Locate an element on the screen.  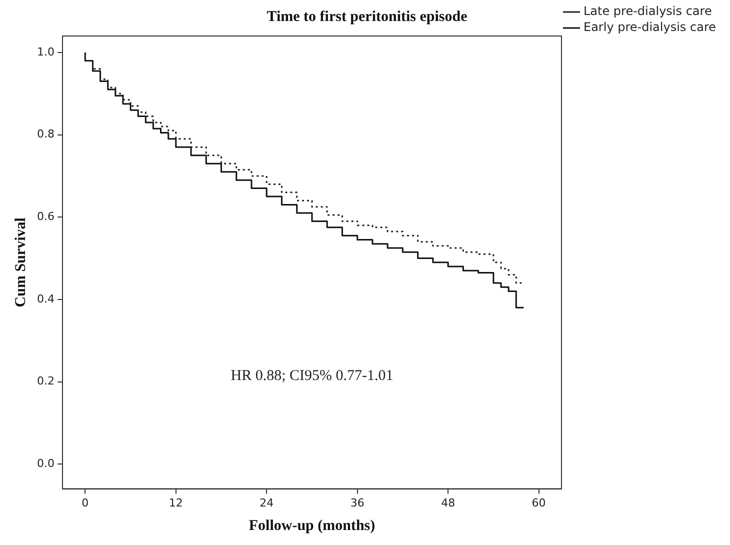
x-tick-label: 60 is located at coordinates (539, 503).